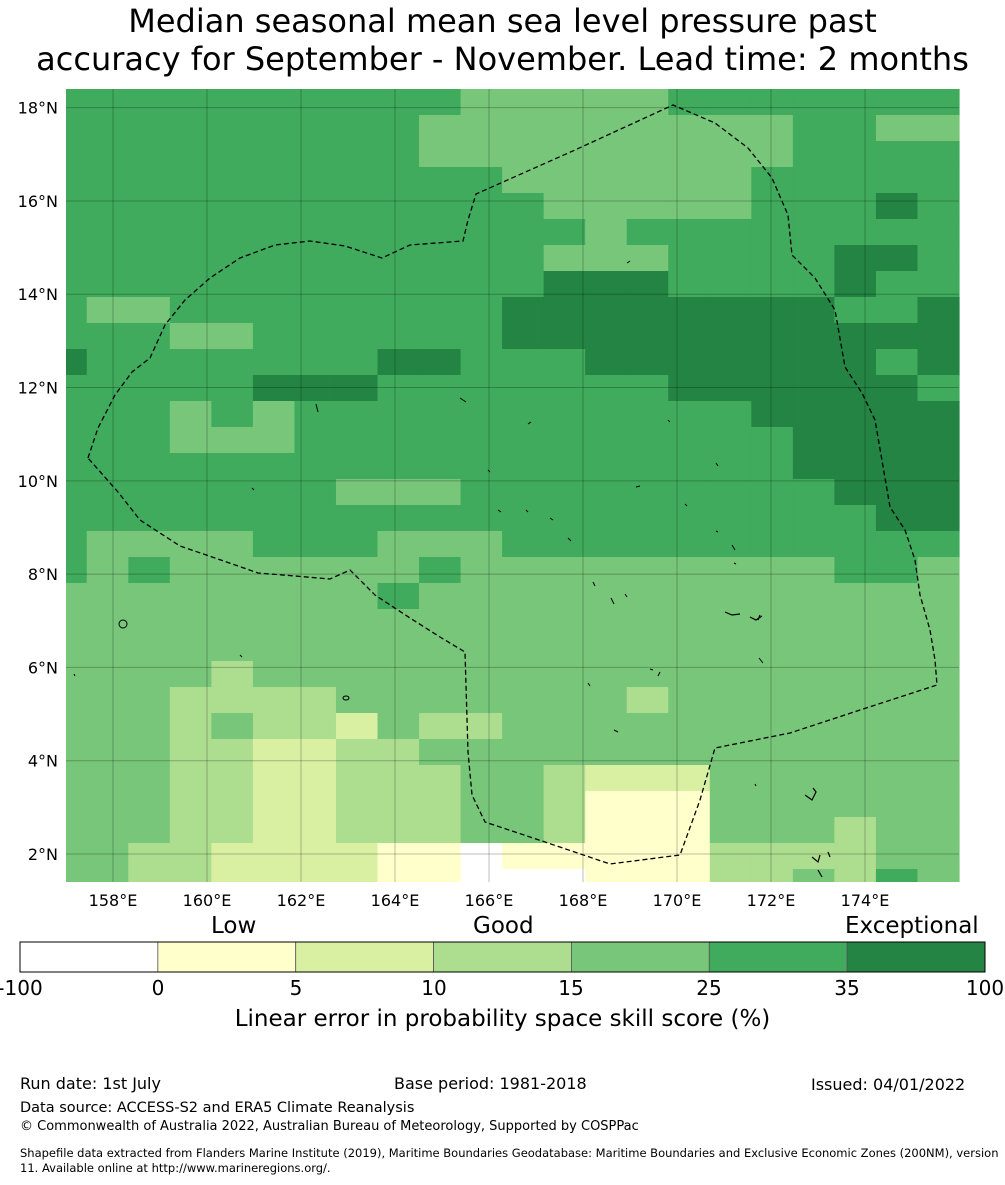 The image size is (1005, 1185). Describe the element at coordinates (38, 108) in the screenshot. I see `latitude-tick-label: 18°N` at that location.